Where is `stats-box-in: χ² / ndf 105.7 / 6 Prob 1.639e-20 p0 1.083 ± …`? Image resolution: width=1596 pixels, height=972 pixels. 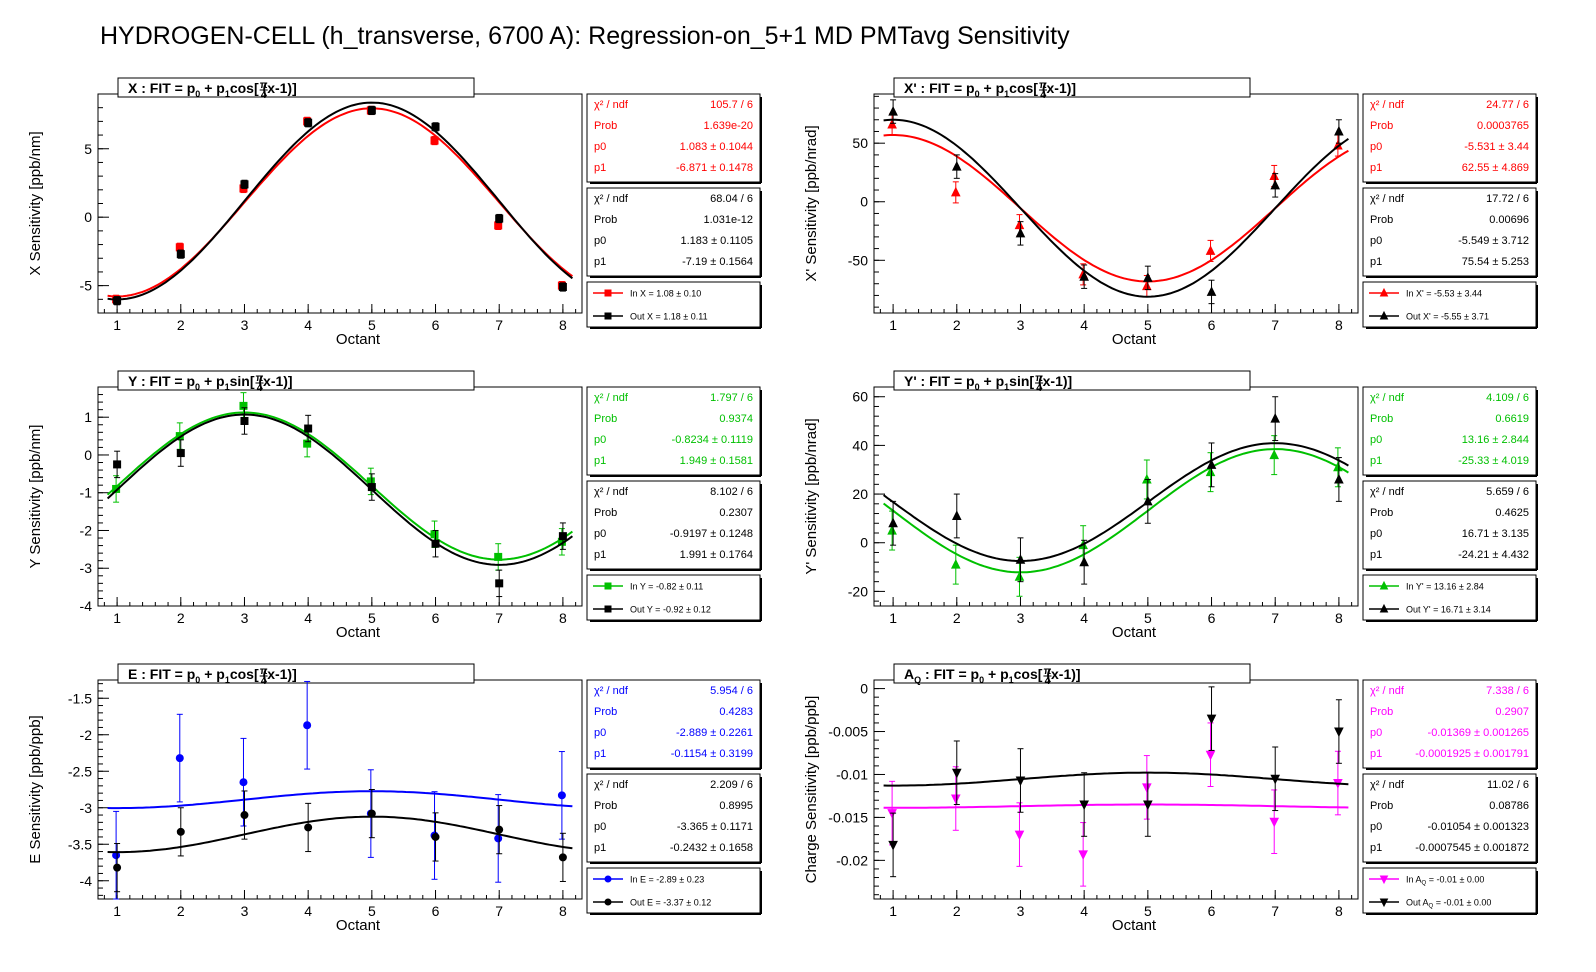 stats-box-in: χ² / ndf 105.7 / 6 Prob 1.639e-20 p0 1.083 ± … is located at coordinates (674, 138).